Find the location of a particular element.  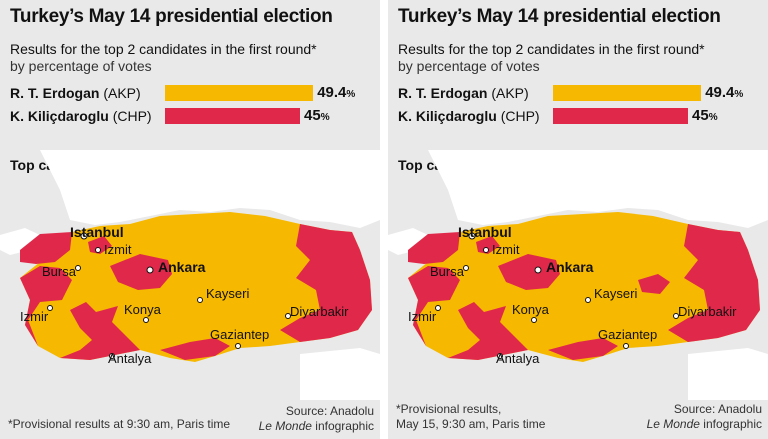

result-percentage: 49.4% is located at coordinates (724, 94).